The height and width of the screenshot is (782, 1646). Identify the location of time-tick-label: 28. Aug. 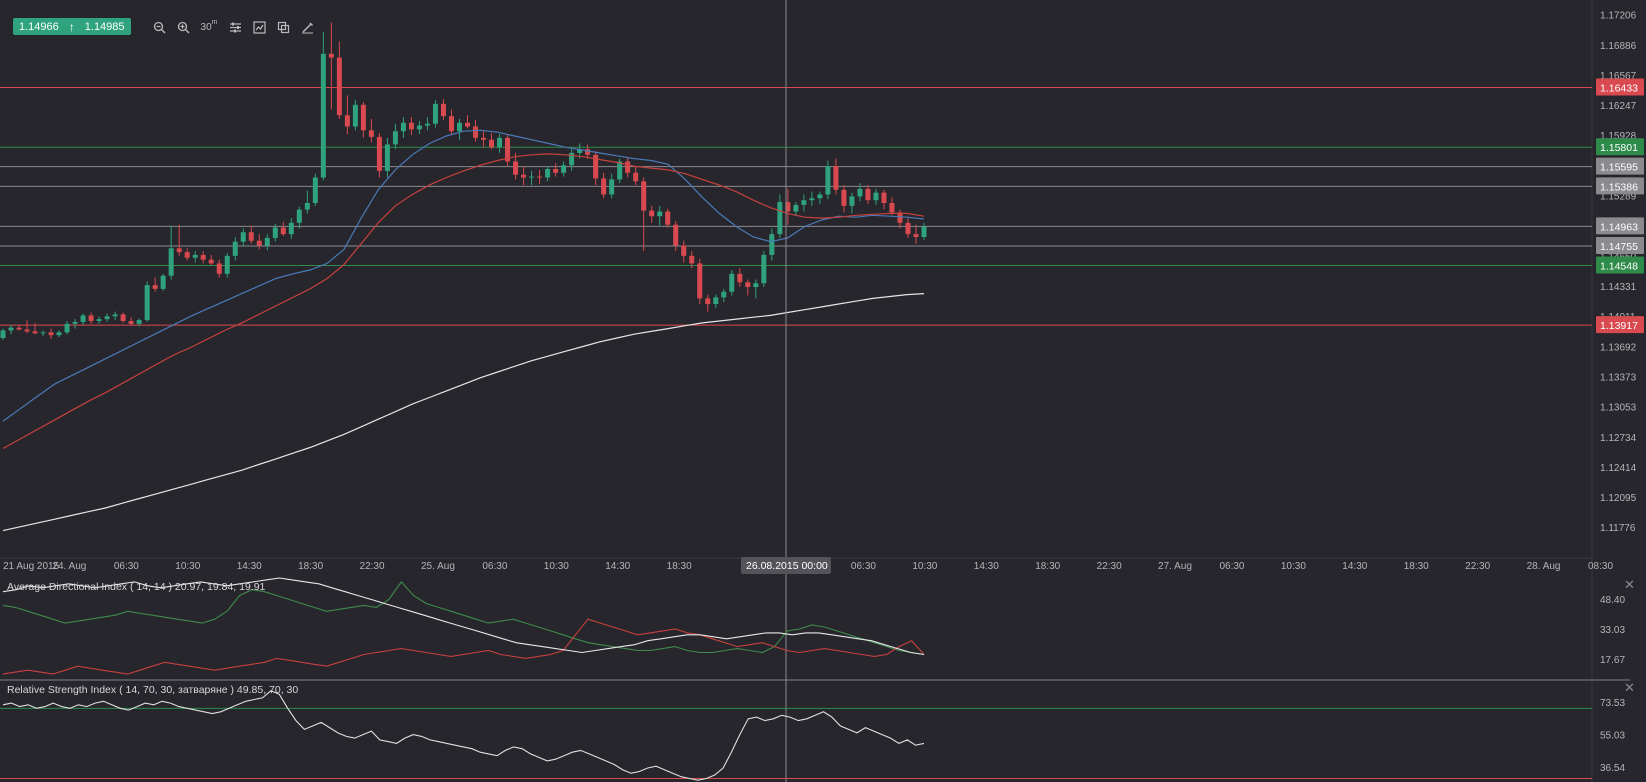
(1544, 566).